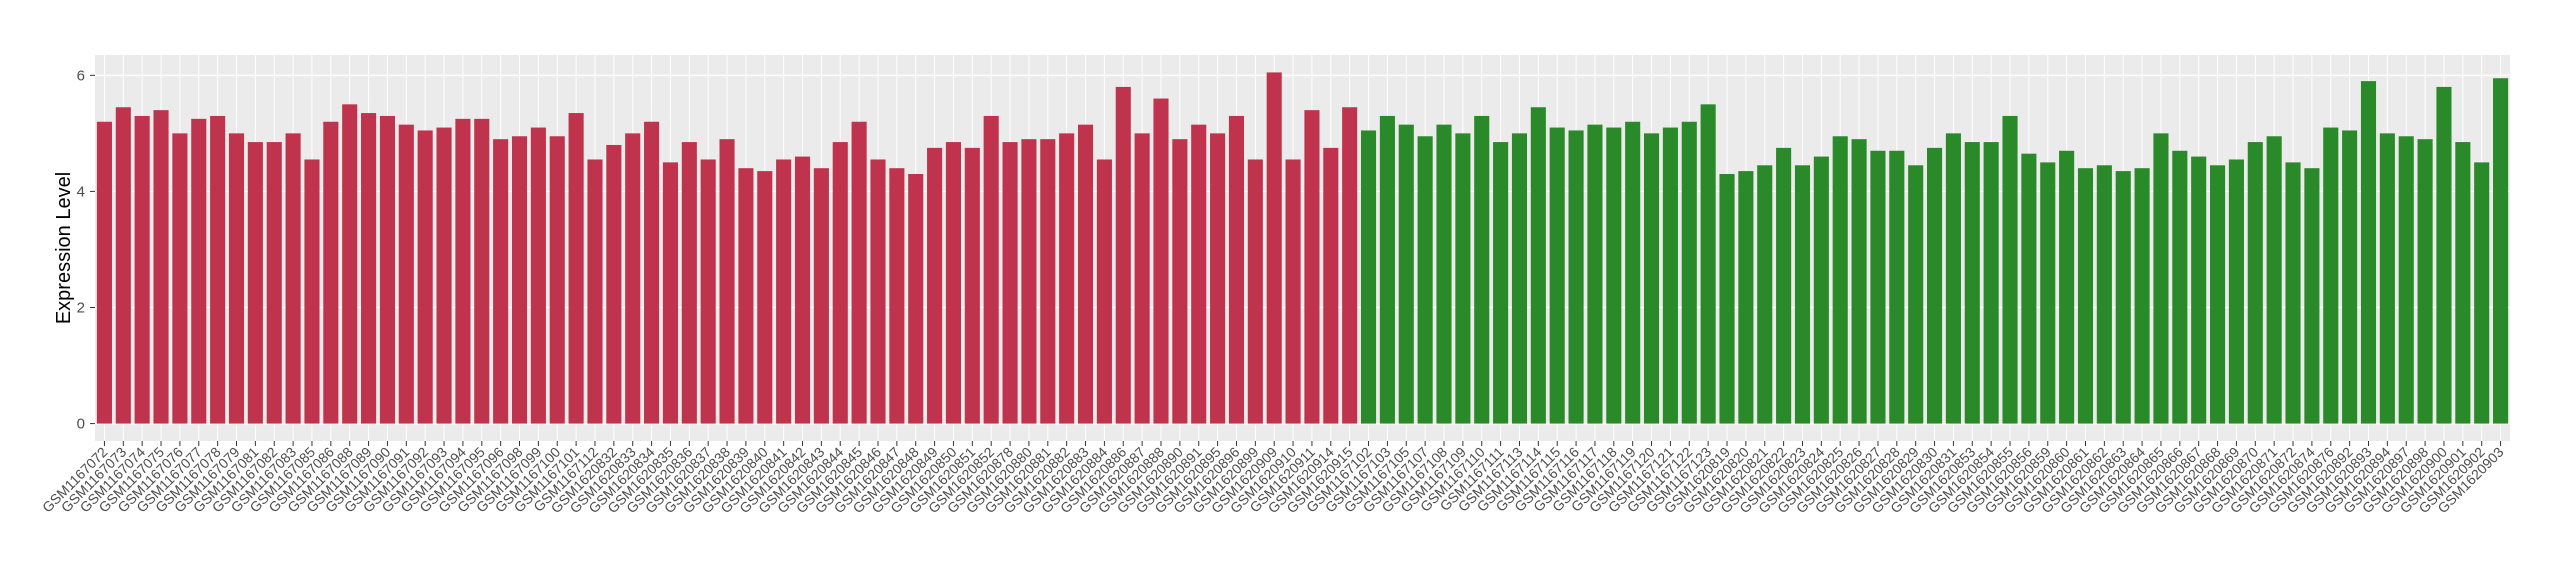 The width and height of the screenshot is (2560, 585). What do you see at coordinates (81, 424) in the screenshot?
I see `y-tick-label: 0` at bounding box center [81, 424].